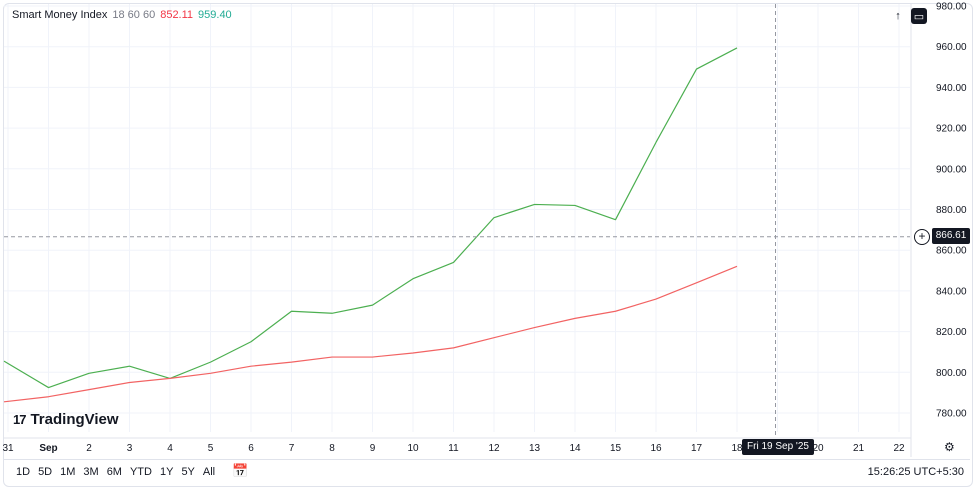 Image resolution: width=975 pixels, height=489 pixels. Describe the element at coordinates (240, 470) in the screenshot. I see `calendar-goto-icon: 📅` at that location.